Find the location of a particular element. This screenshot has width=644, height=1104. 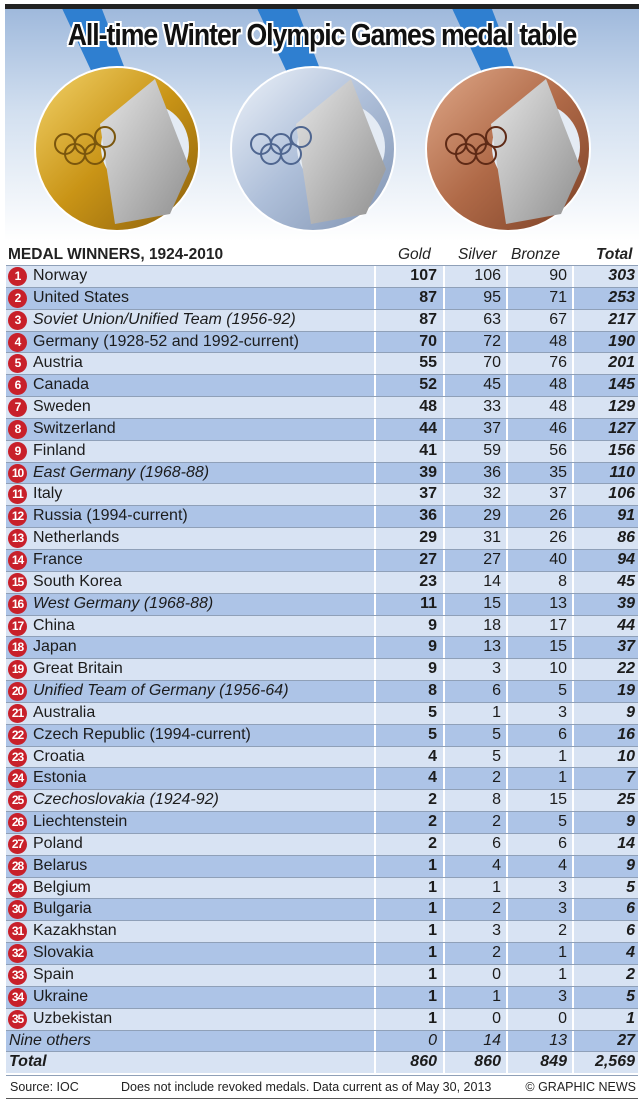

others-row: Nine others 0 14 13 27 is located at coordinates (322, 1040).